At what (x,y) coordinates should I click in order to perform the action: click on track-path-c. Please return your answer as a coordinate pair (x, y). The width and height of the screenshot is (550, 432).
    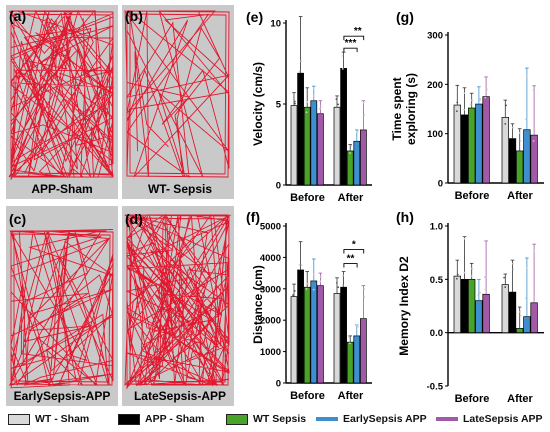
    Looking at the image, I should click on (61, 309).